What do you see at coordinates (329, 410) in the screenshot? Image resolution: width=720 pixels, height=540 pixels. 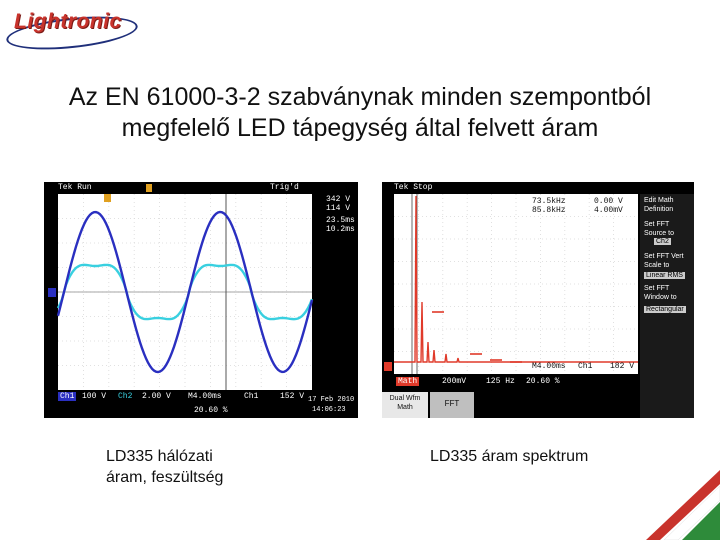 I see `left-time: 14:06:23` at bounding box center [329, 410].